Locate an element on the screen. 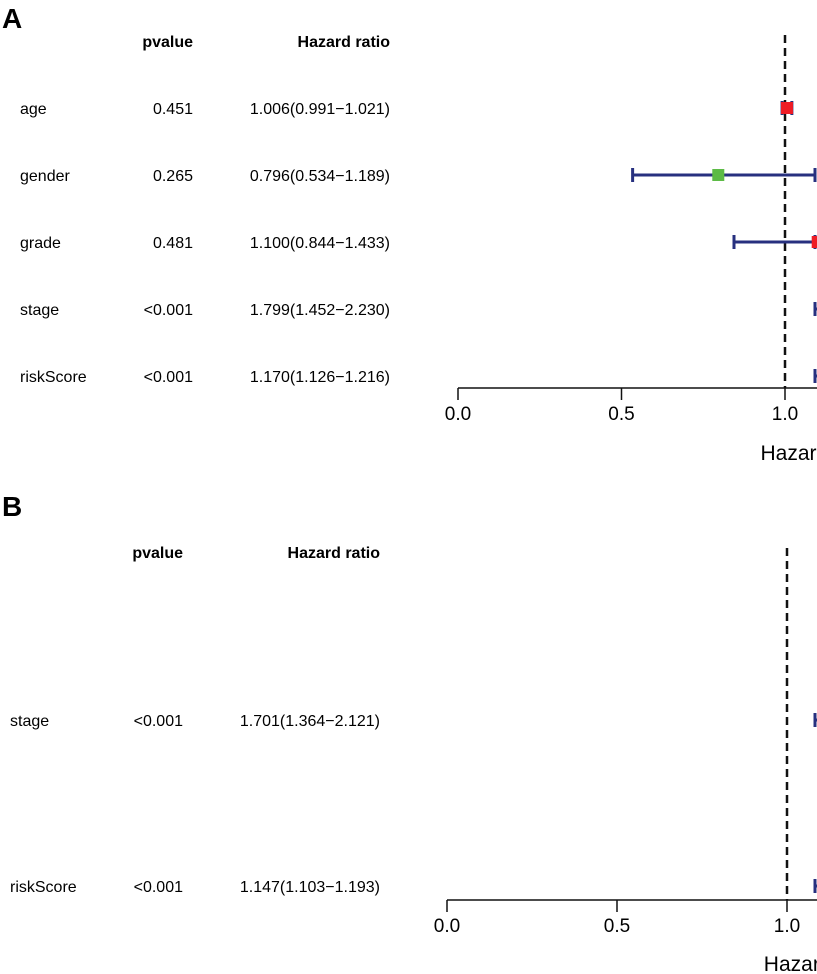 This screenshot has width=817, height=974. forest-row: stage <0.001 1.701(1.364−2.121) is located at coordinates (413, 721).